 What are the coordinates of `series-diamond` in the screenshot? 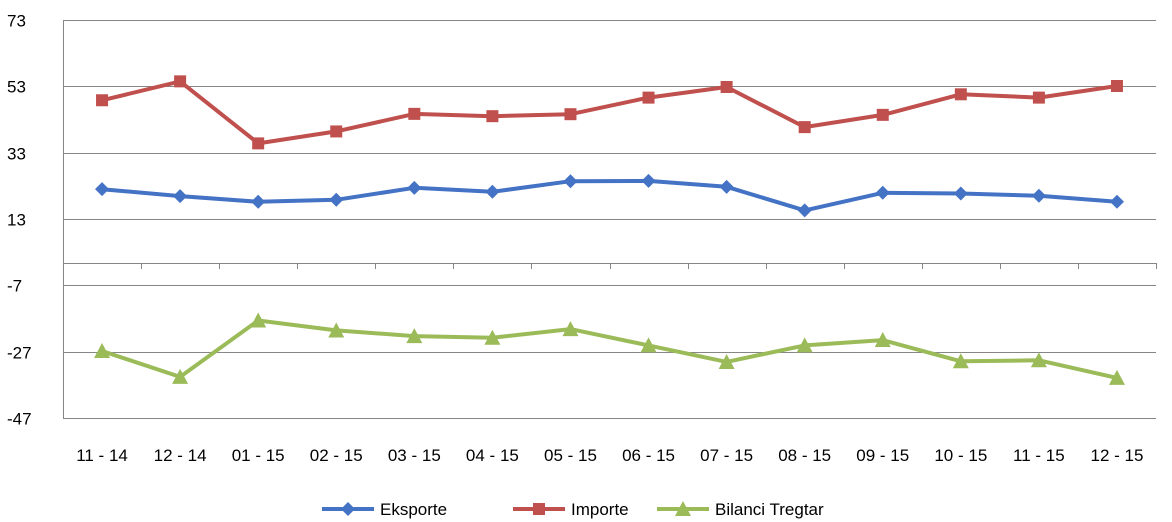 It's located at (609, 195).